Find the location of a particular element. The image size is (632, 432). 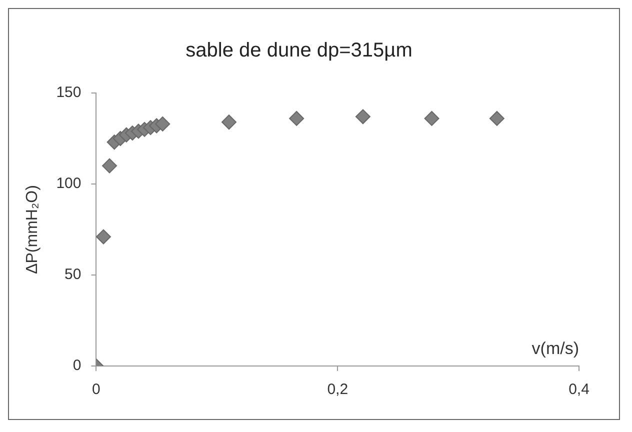

y-tick-label: 50 is located at coordinates (73, 275).